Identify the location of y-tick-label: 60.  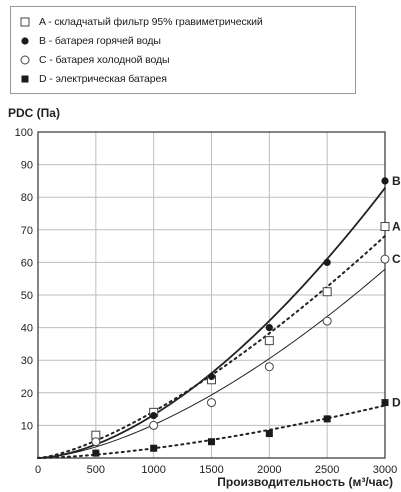
(27, 263).